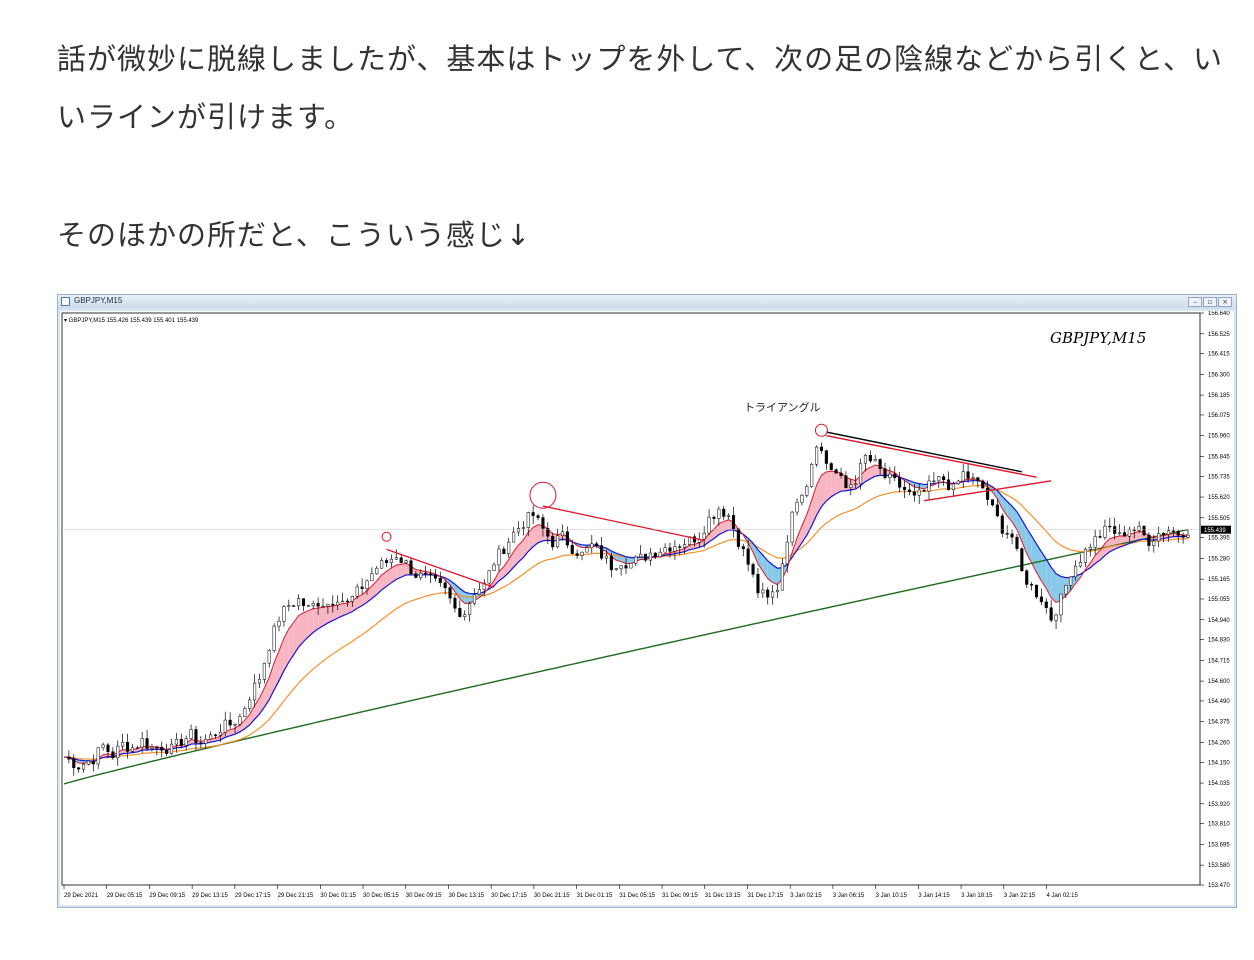 The width and height of the screenshot is (1254, 960). Describe the element at coordinates (1219, 375) in the screenshot. I see `y-tick-label: 156.300` at that location.